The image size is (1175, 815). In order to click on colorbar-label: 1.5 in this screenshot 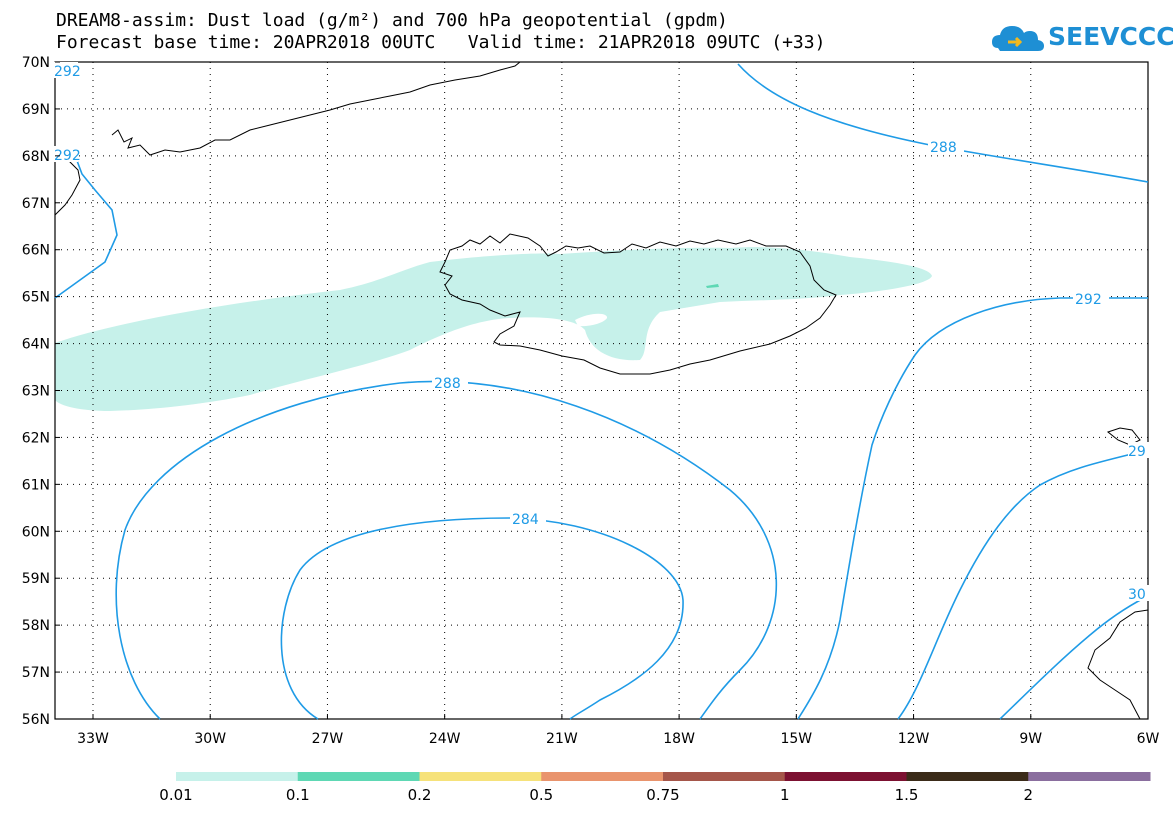, I will do `click(906, 795)`.